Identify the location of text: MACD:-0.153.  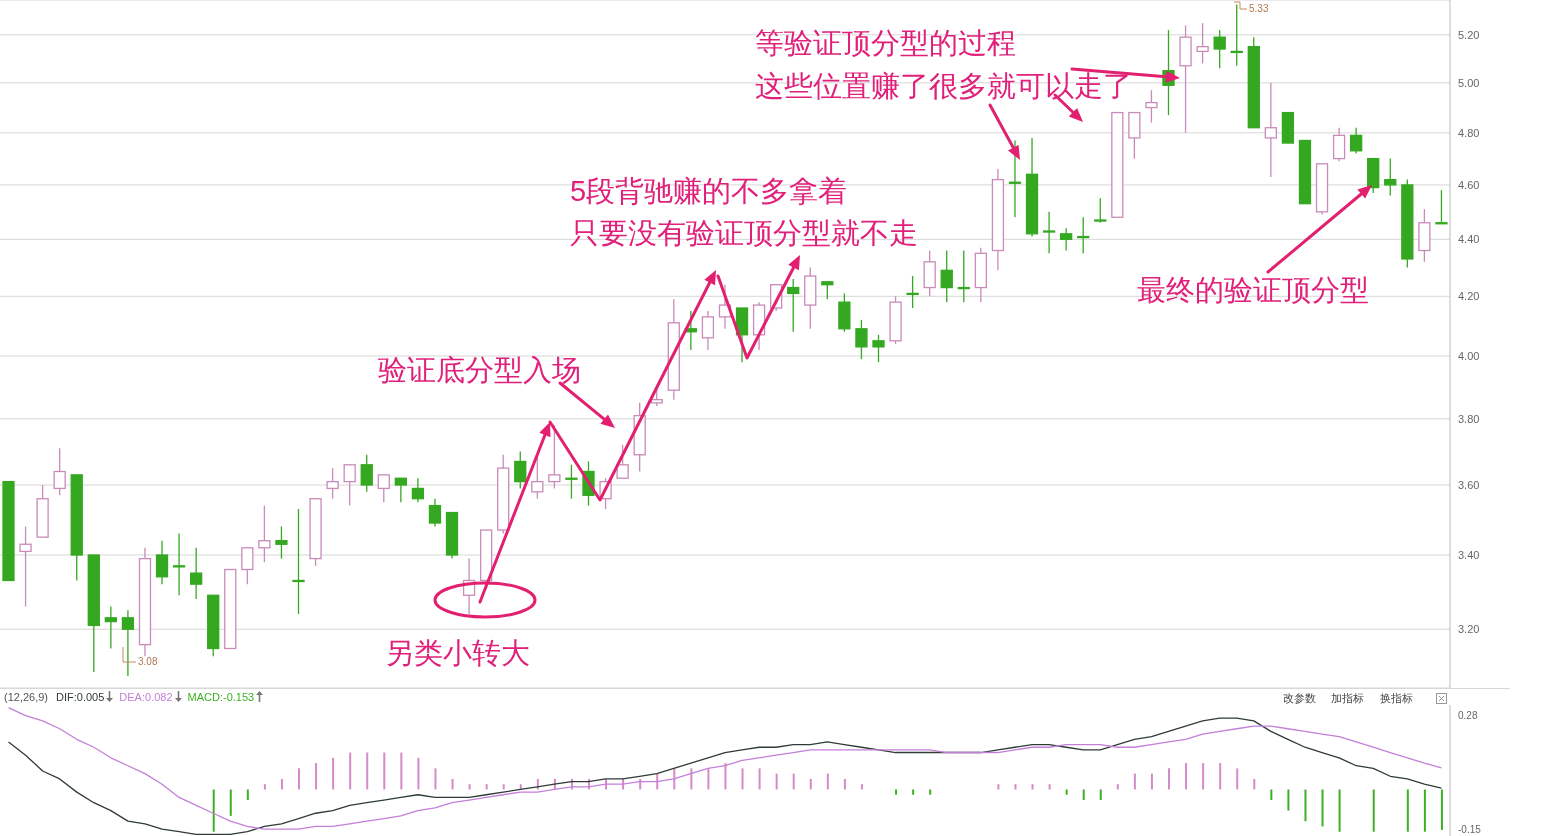
(221, 697).